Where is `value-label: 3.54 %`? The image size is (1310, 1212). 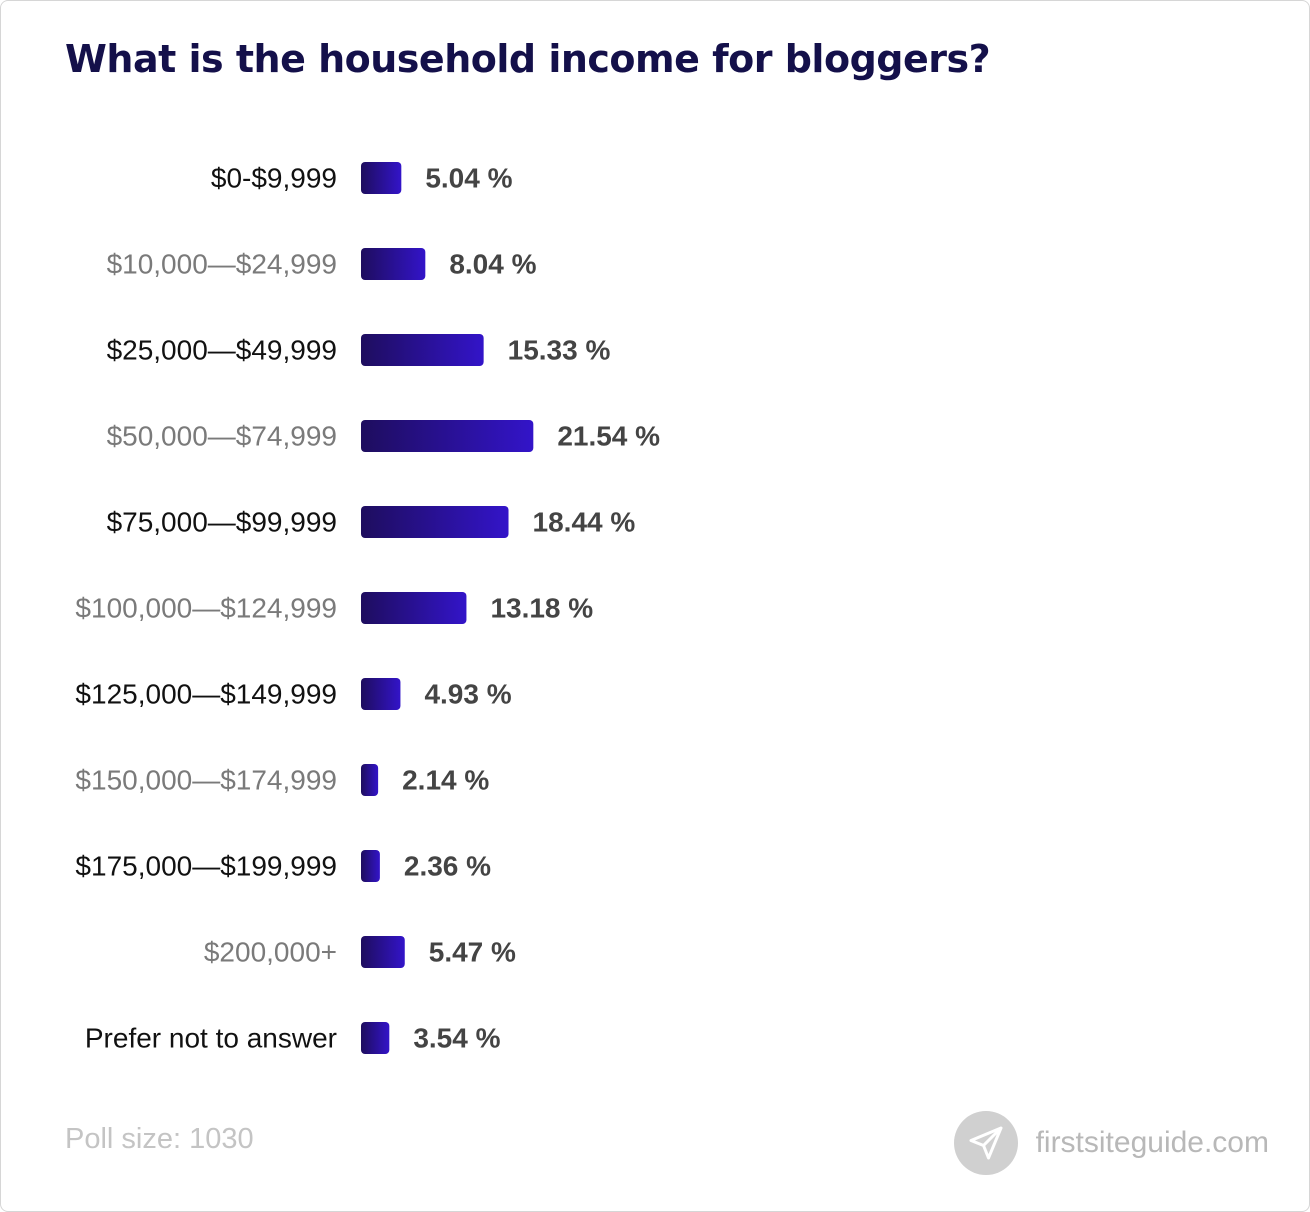
value-label: 3.54 % is located at coordinates (456, 1038).